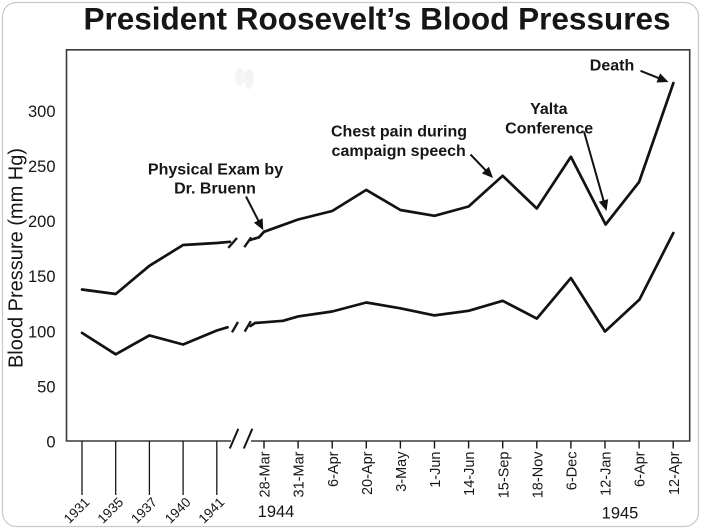 The width and height of the screenshot is (701, 529). What do you see at coordinates (607, 474) in the screenshot?
I see `svg-text: 12-Jan` at bounding box center [607, 474].